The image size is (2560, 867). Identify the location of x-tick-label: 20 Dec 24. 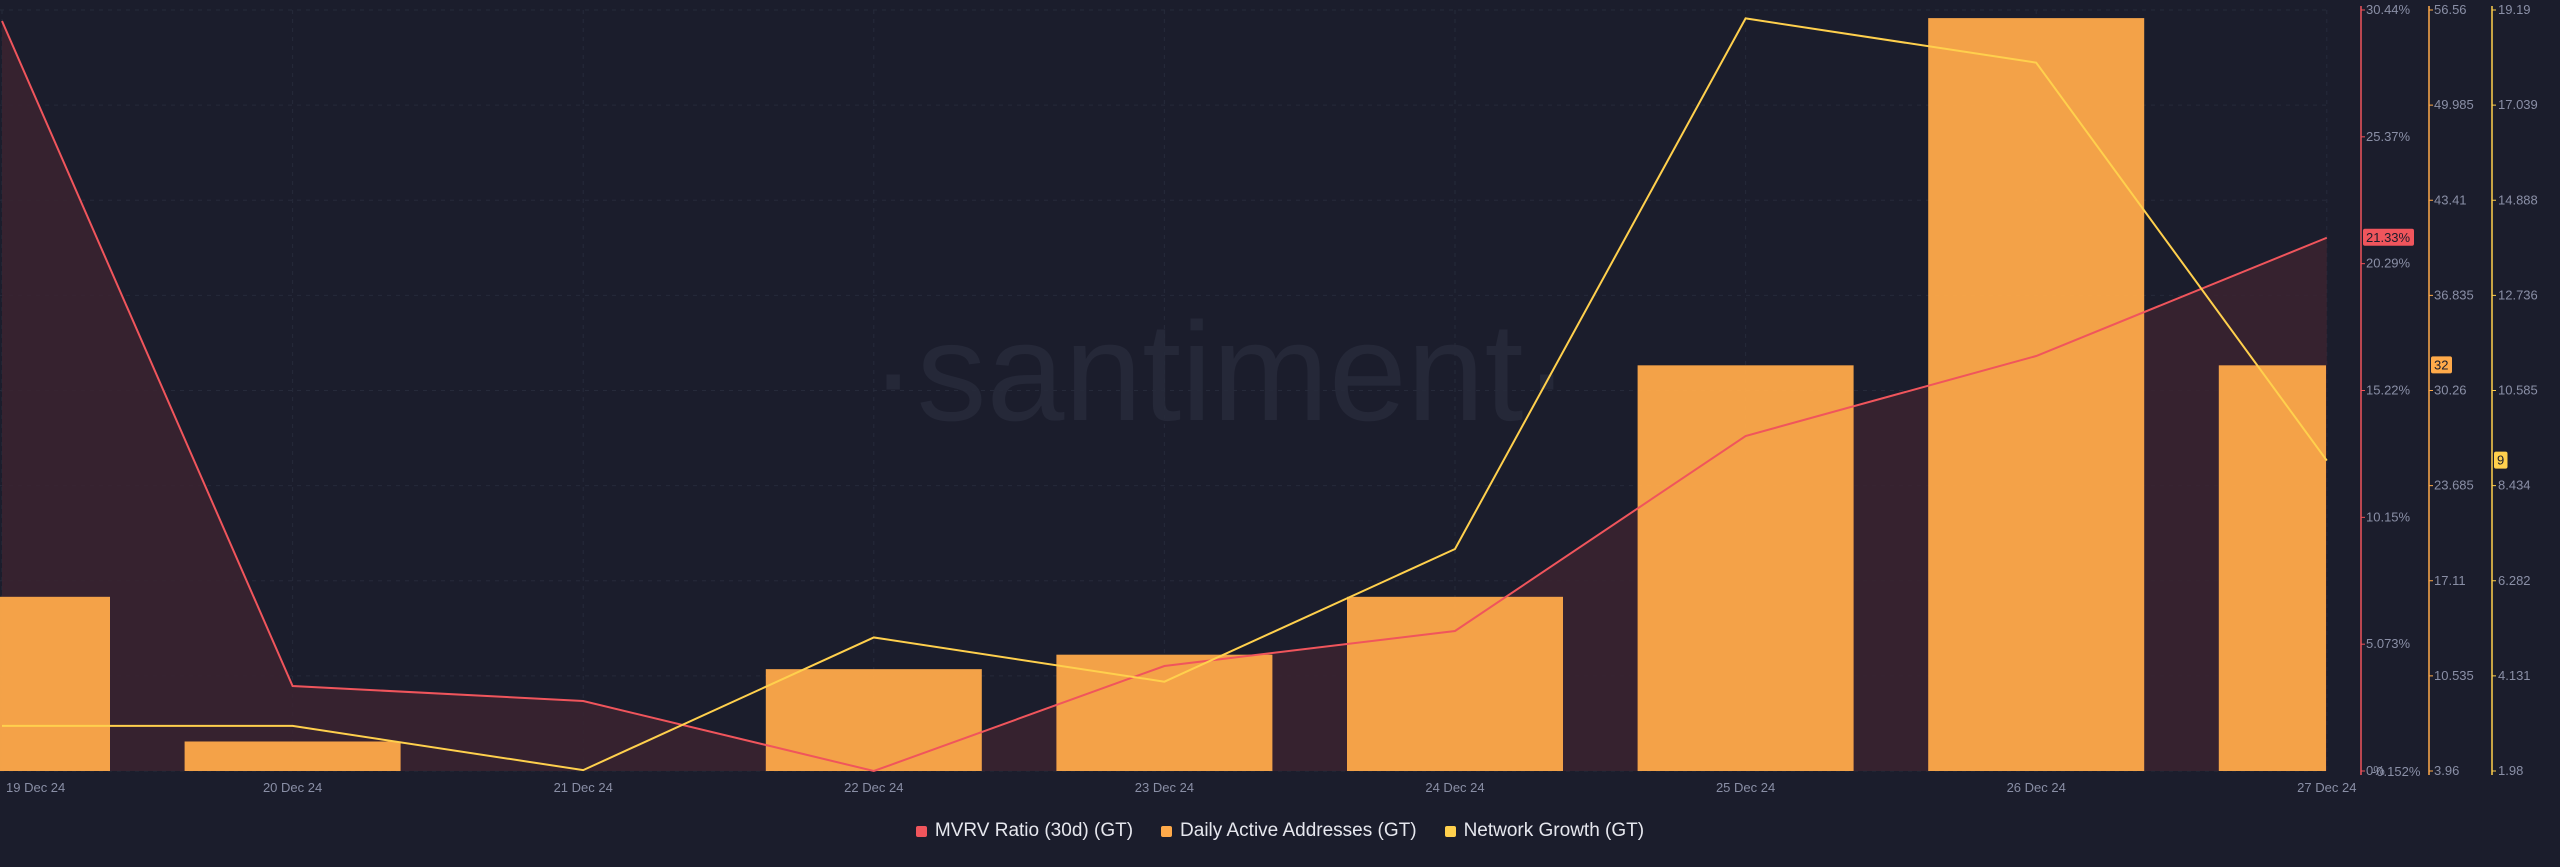
(292, 787).